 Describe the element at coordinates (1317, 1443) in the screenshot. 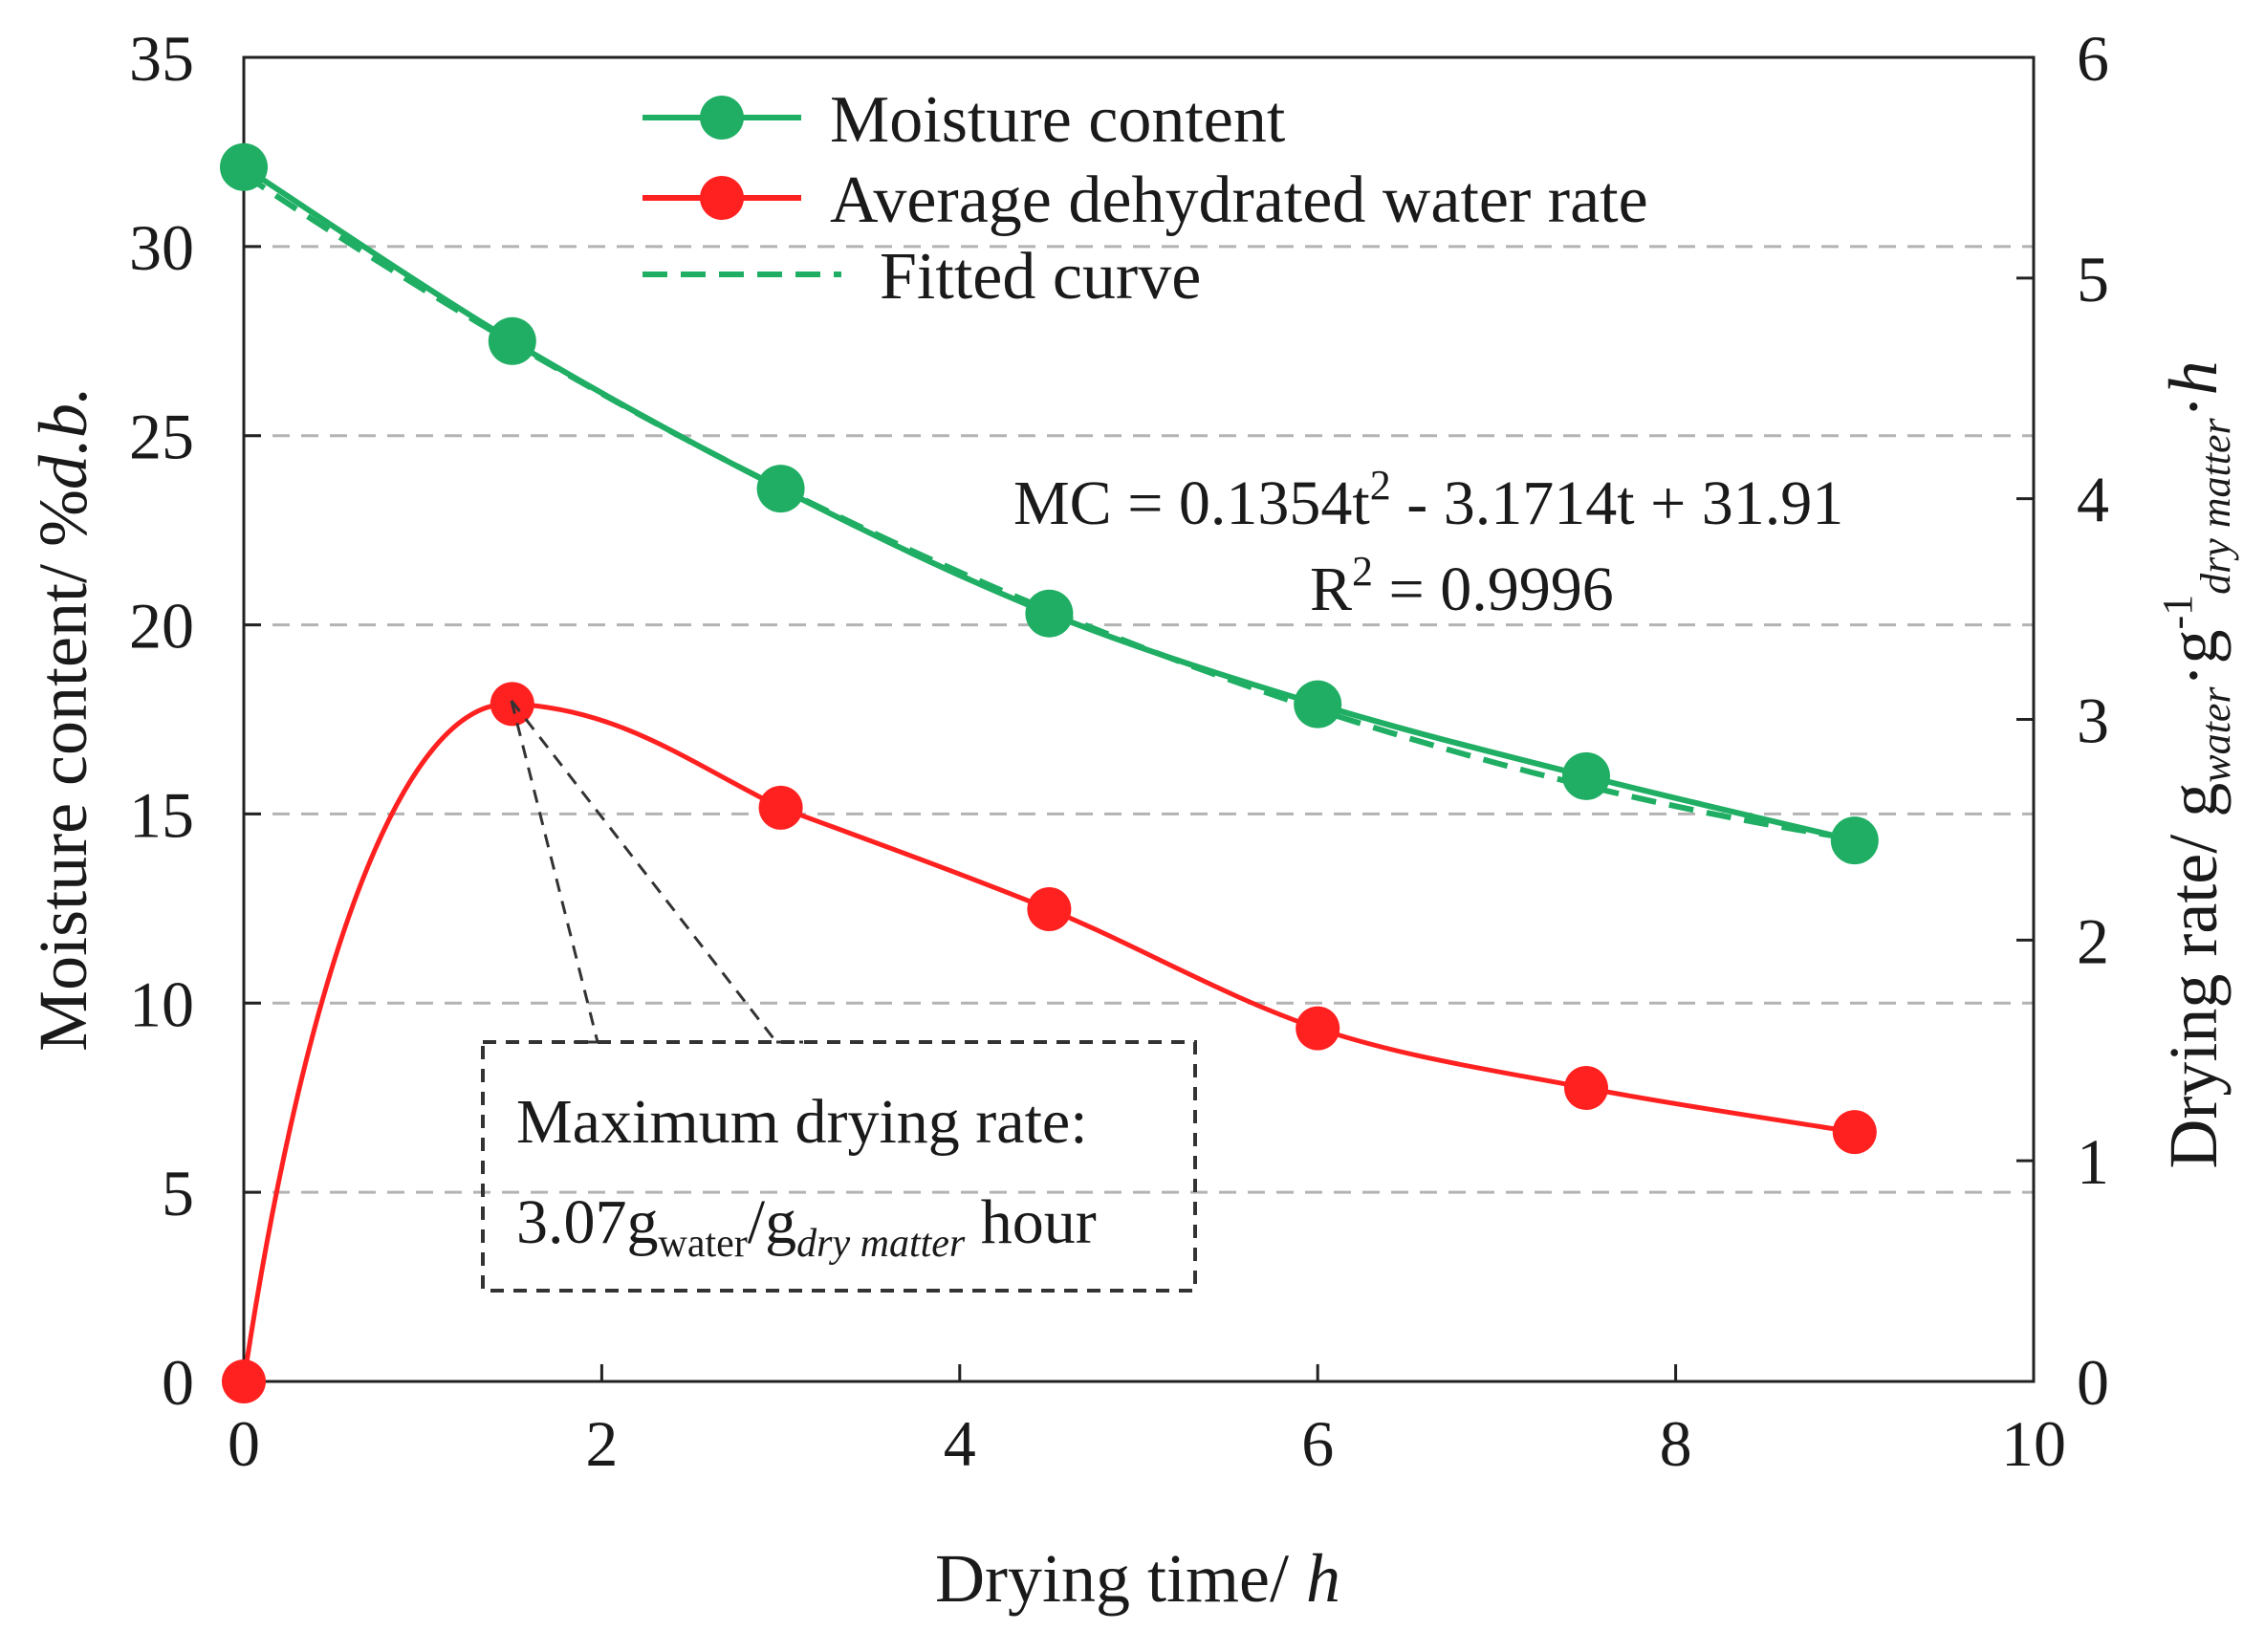

I see `x-tick-label-6: 6` at that location.